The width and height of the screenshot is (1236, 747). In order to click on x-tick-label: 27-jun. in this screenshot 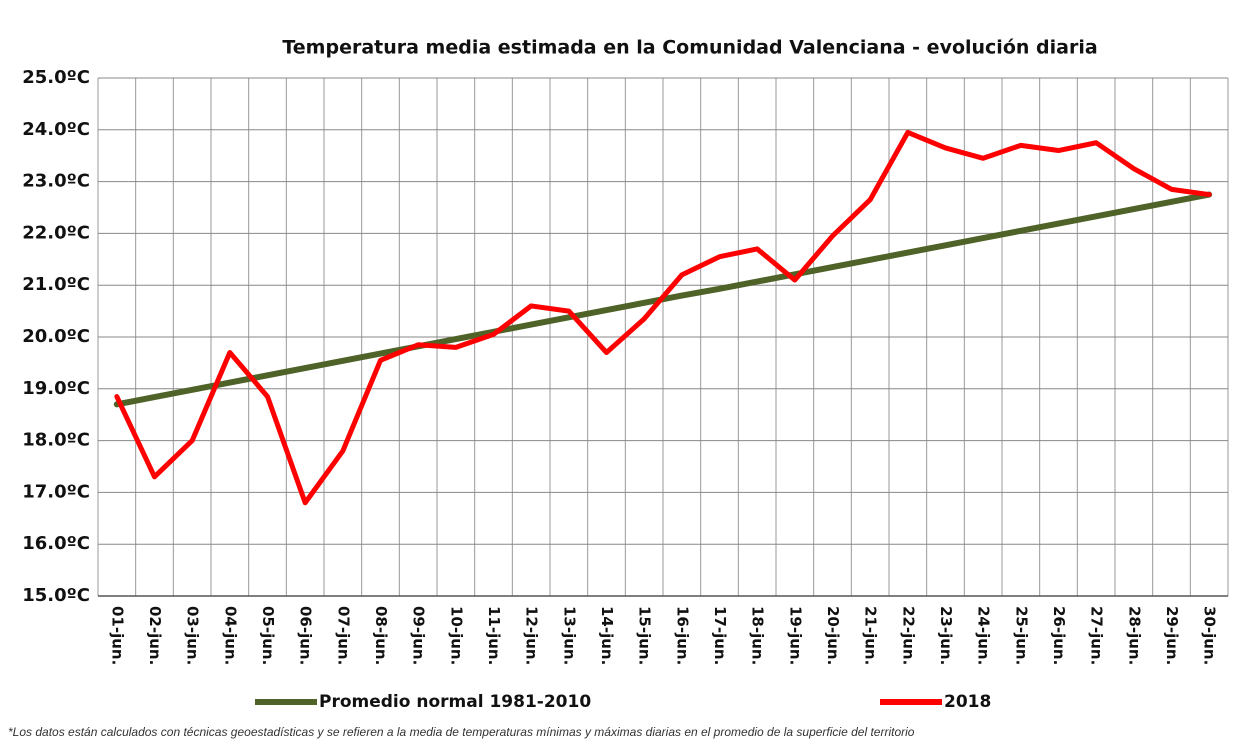, I will do `click(1097, 635)`.